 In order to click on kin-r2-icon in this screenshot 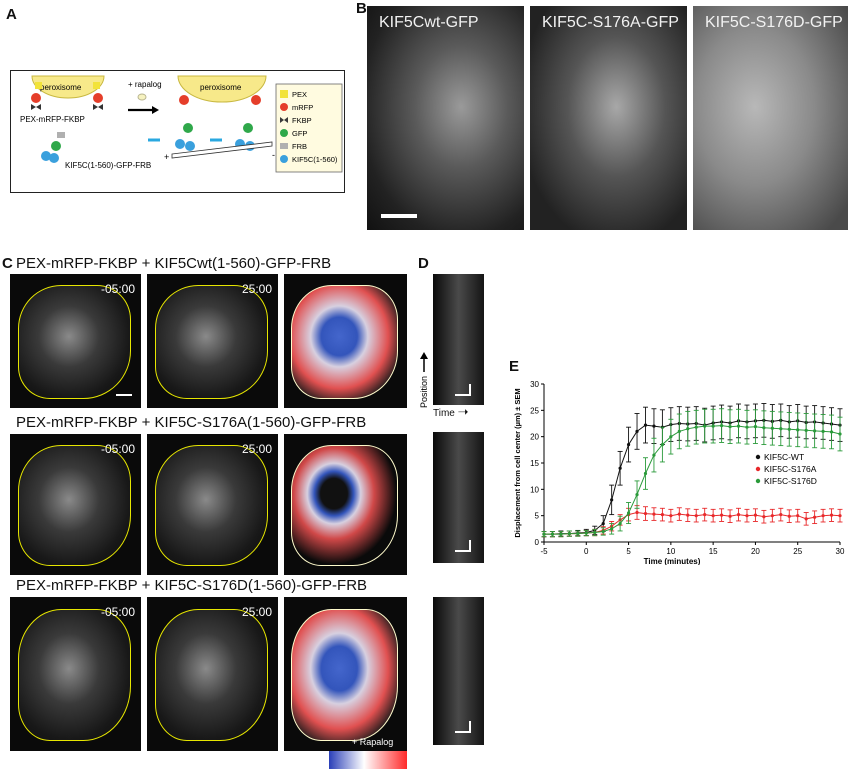, I will do `click(190, 146)`.